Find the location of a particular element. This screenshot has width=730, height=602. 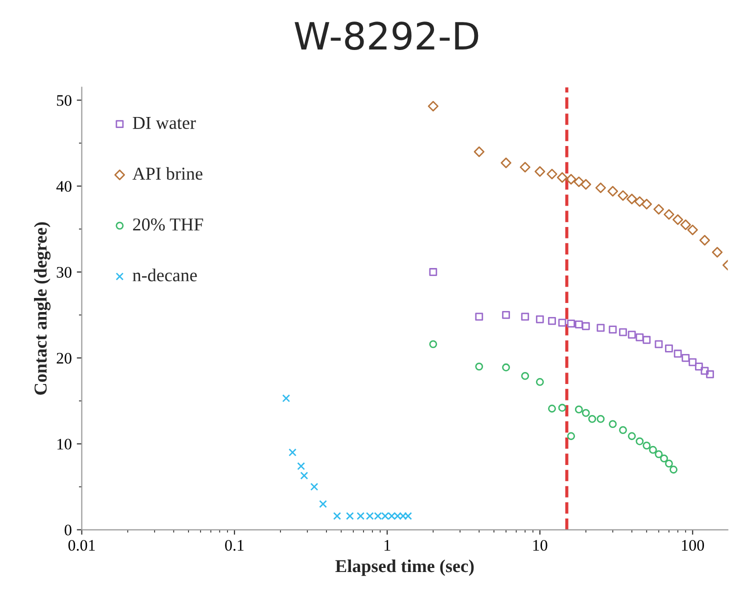

x-tick-label: 1 is located at coordinates (387, 545).